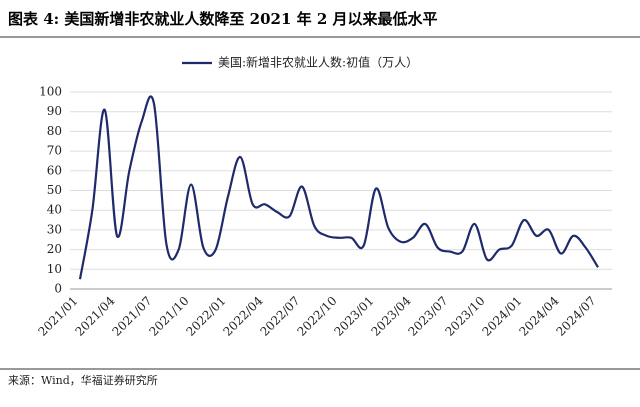 This screenshot has width=640, height=407. What do you see at coordinates (316, 316) in the screenshot?
I see `x-tick-label: 2022/10` at bounding box center [316, 316].